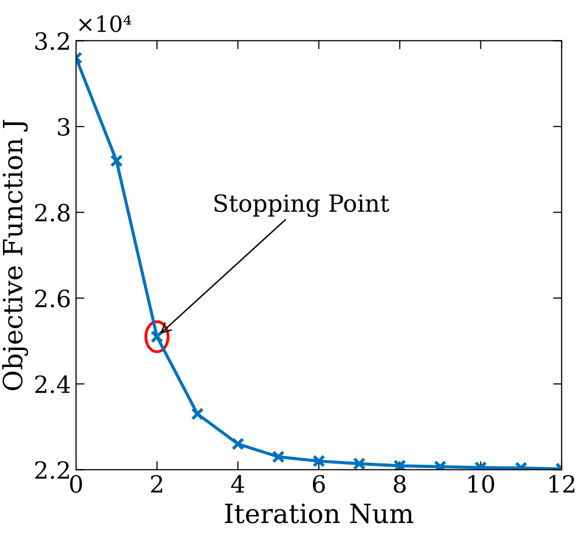 Image resolution: width=585 pixels, height=543 pixels. What do you see at coordinates (318, 483) in the screenshot?
I see `x-tick-label: 6` at bounding box center [318, 483].